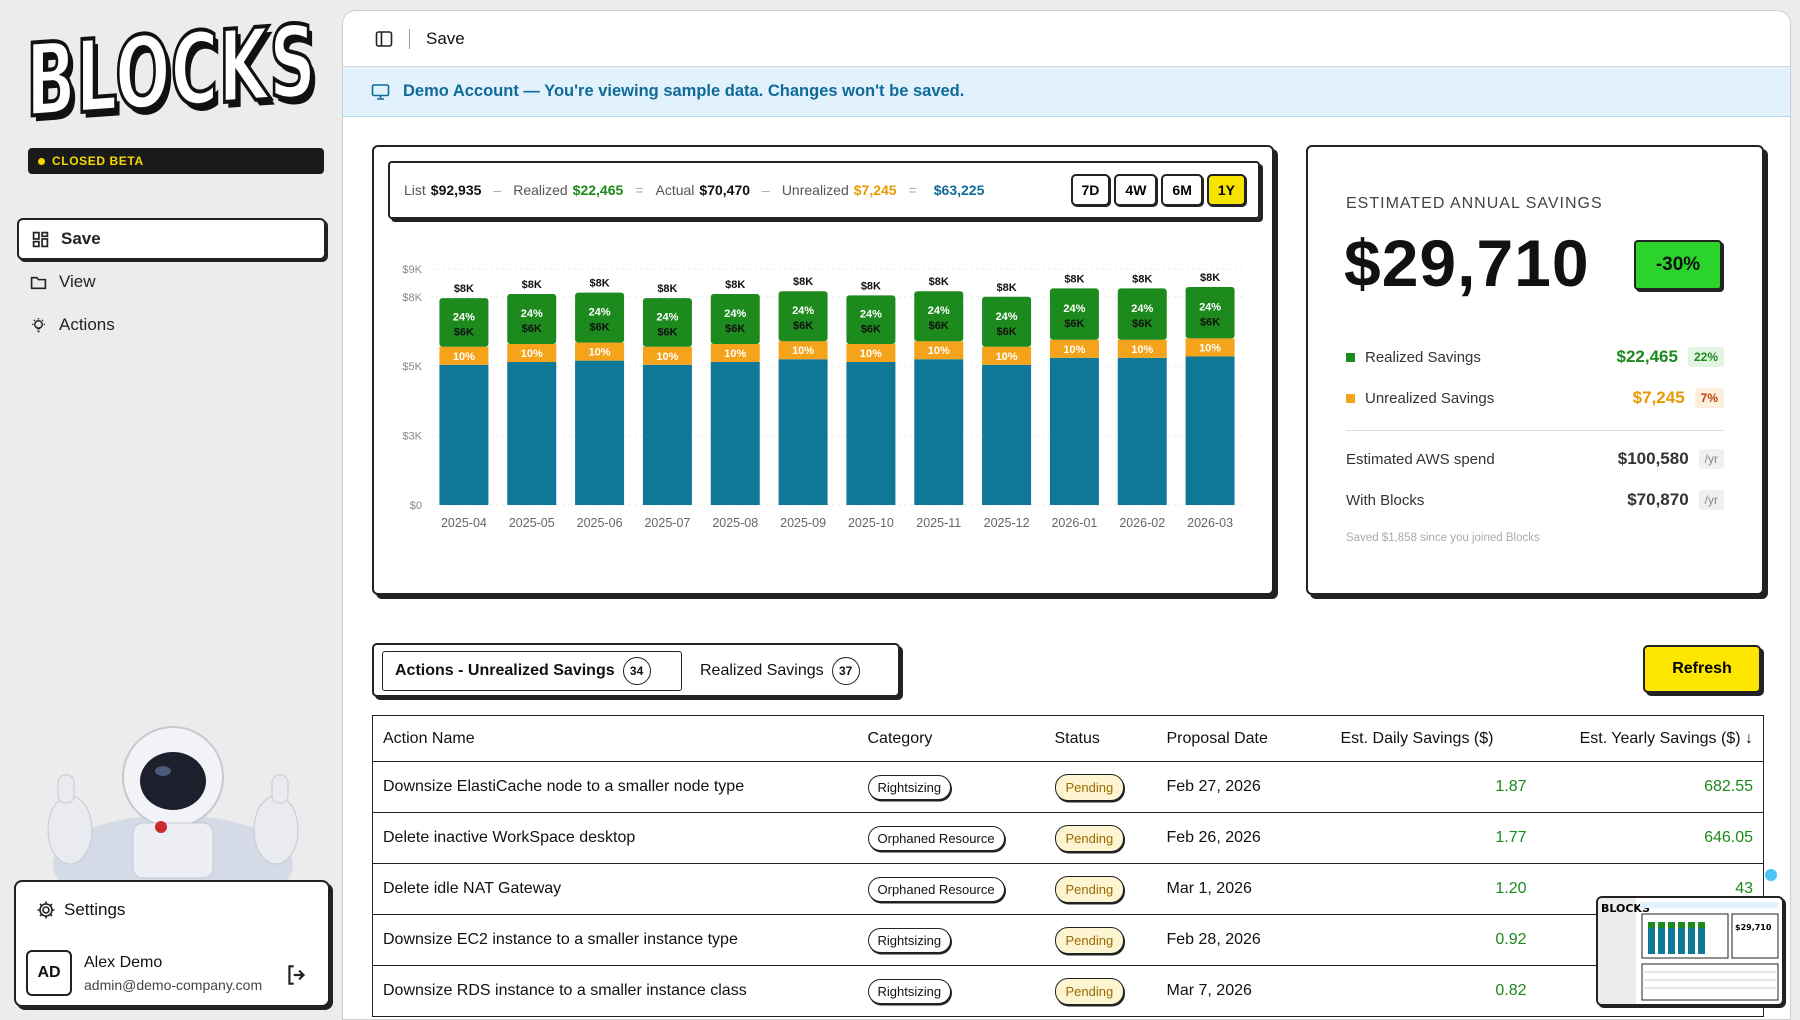 Image resolution: width=1800 pixels, height=1020 pixels. I want to click on with-blocks-value: $70,870, so click(1658, 499).